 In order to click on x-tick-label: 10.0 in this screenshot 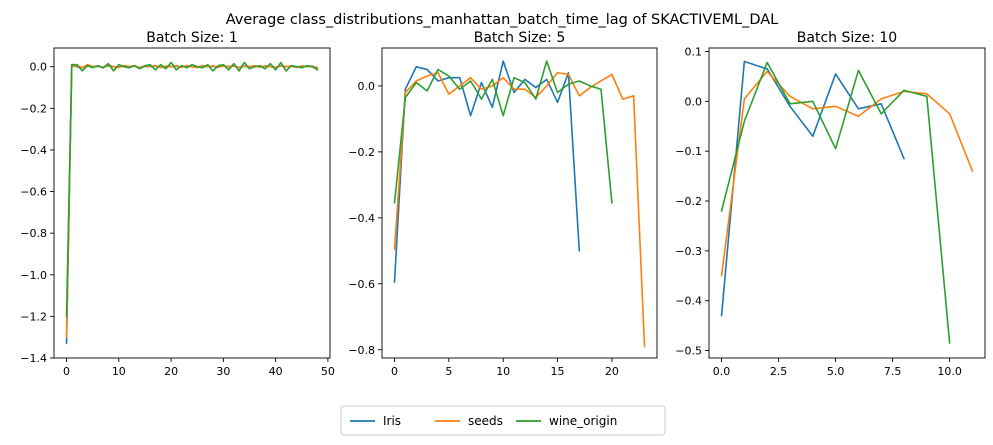, I will do `click(949, 371)`.